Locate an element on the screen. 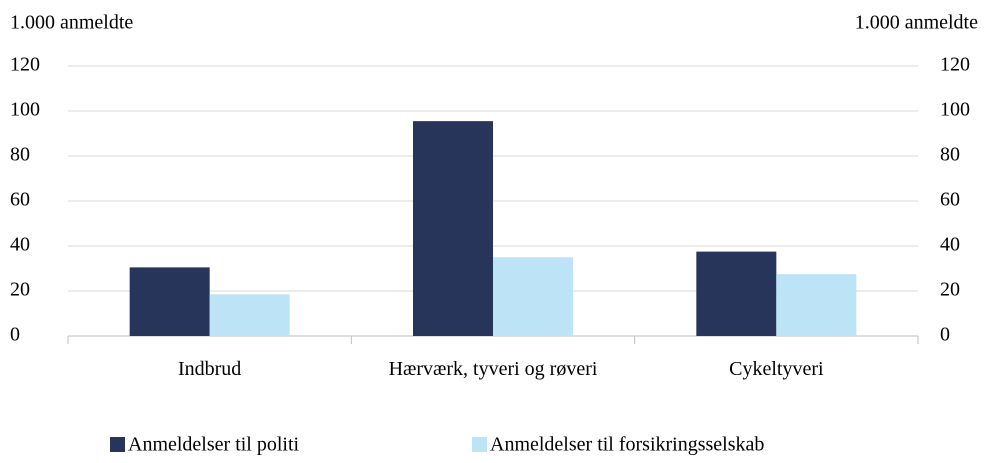  y2-tick-label: 0 is located at coordinates (945, 335).